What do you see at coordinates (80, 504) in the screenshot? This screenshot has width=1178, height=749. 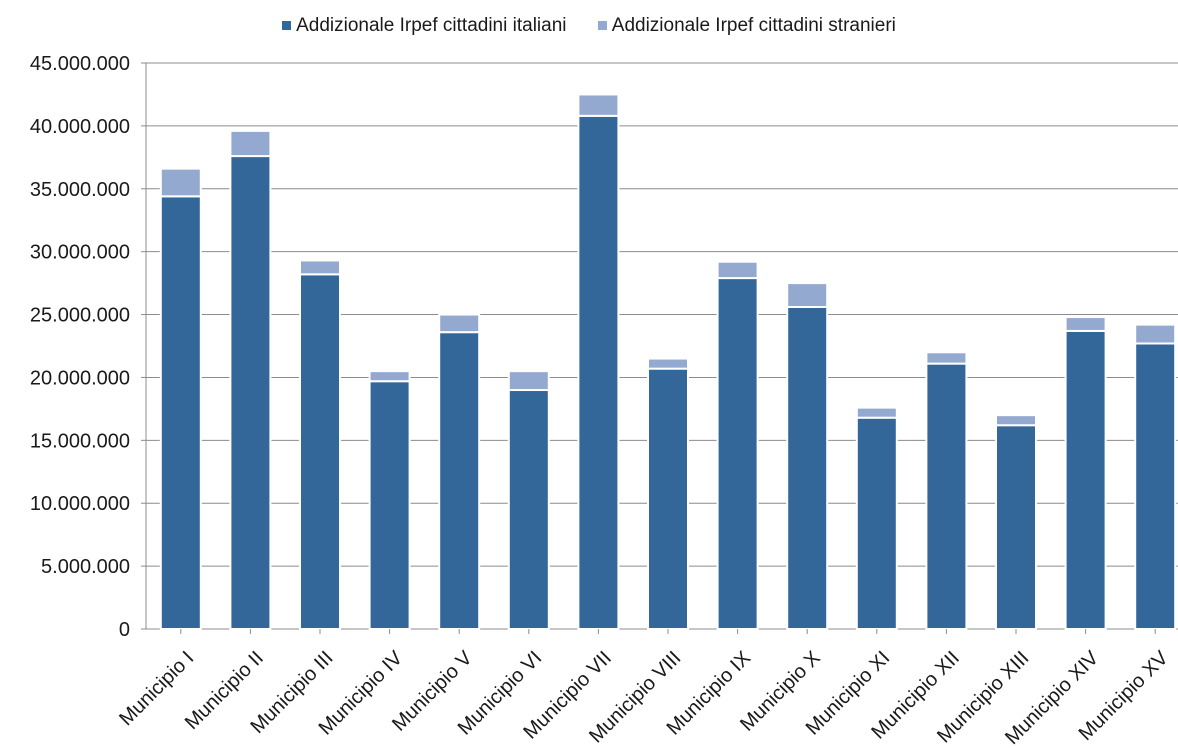 I see `y-tick-label: 10.000.000` at bounding box center [80, 504].